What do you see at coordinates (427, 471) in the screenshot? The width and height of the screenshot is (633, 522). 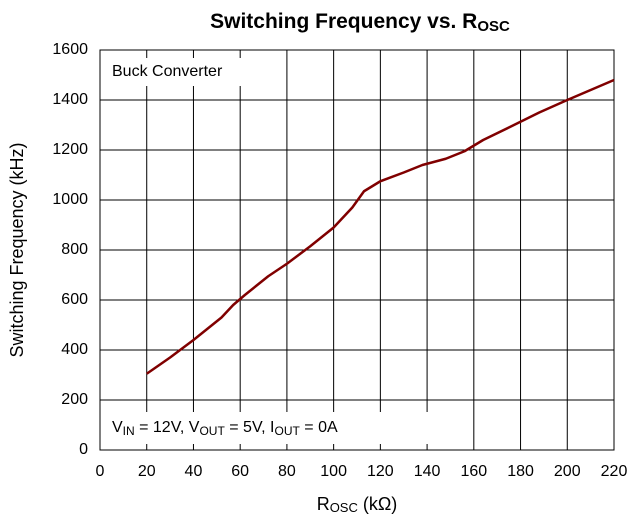 I see `x-tick-label: 140` at bounding box center [427, 471].